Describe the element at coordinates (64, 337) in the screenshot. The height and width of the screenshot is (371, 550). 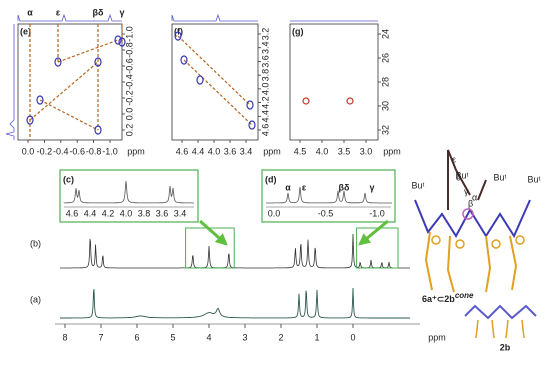
I see `tick-label: 8` at that location.